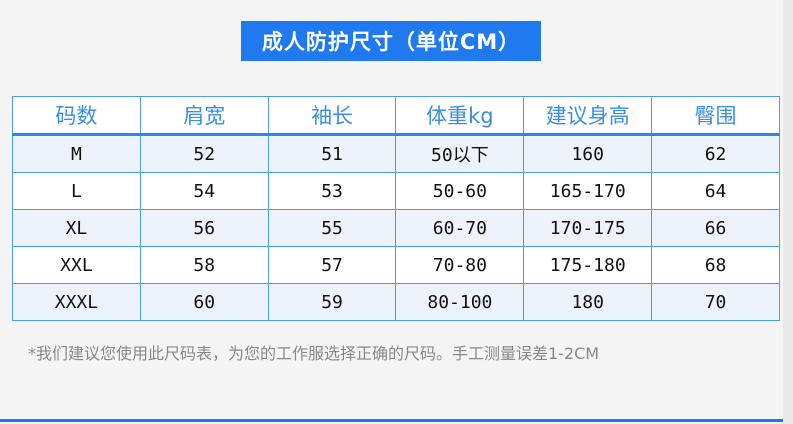 The image size is (793, 424). What do you see at coordinates (204, 302) in the screenshot?
I see `cell-shoulder: 60` at bounding box center [204, 302].